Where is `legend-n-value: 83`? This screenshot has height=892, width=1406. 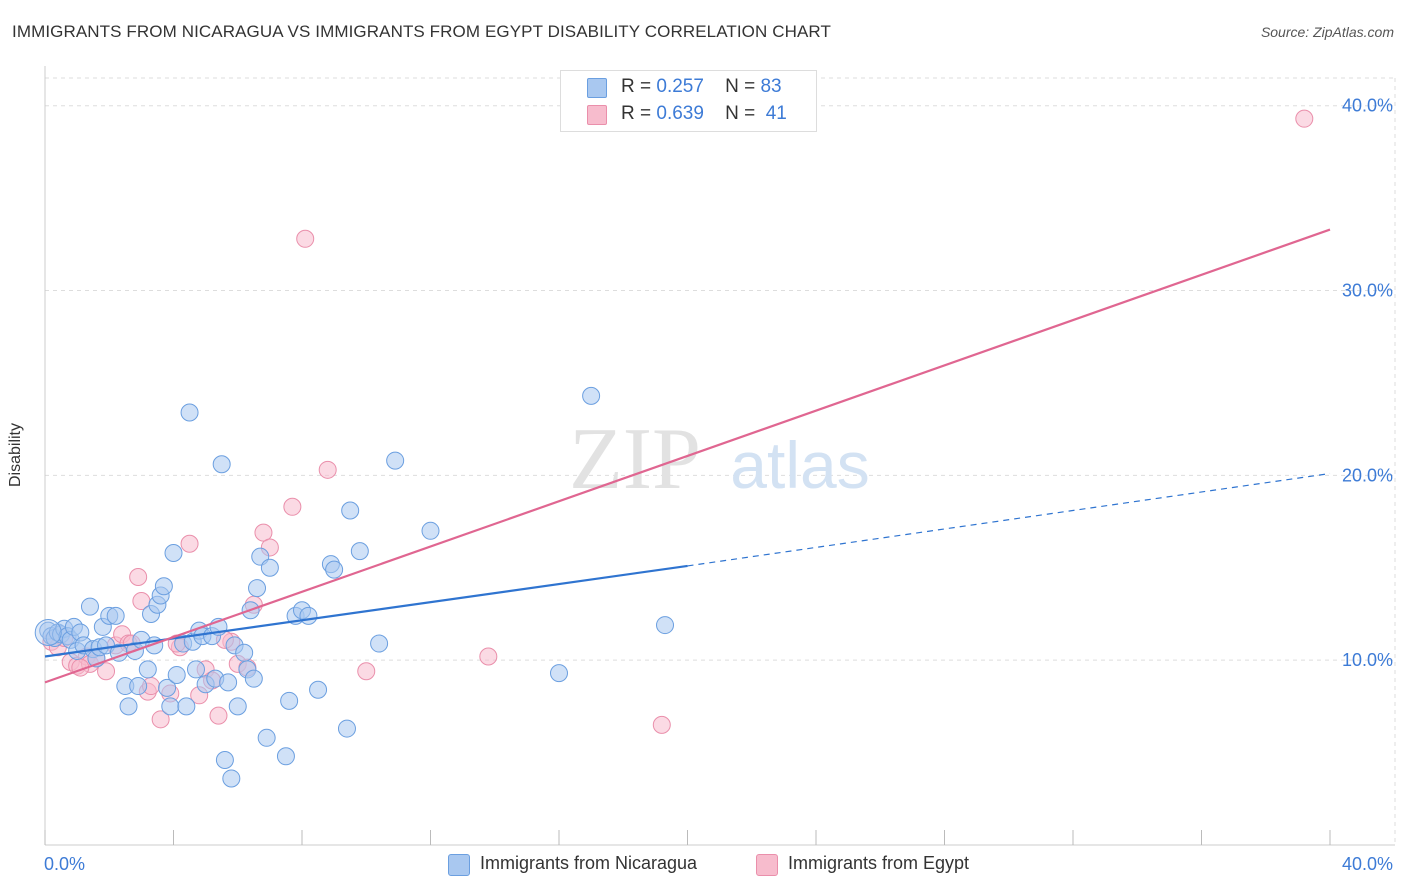 legend-n-value: 83 is located at coordinates (771, 86).